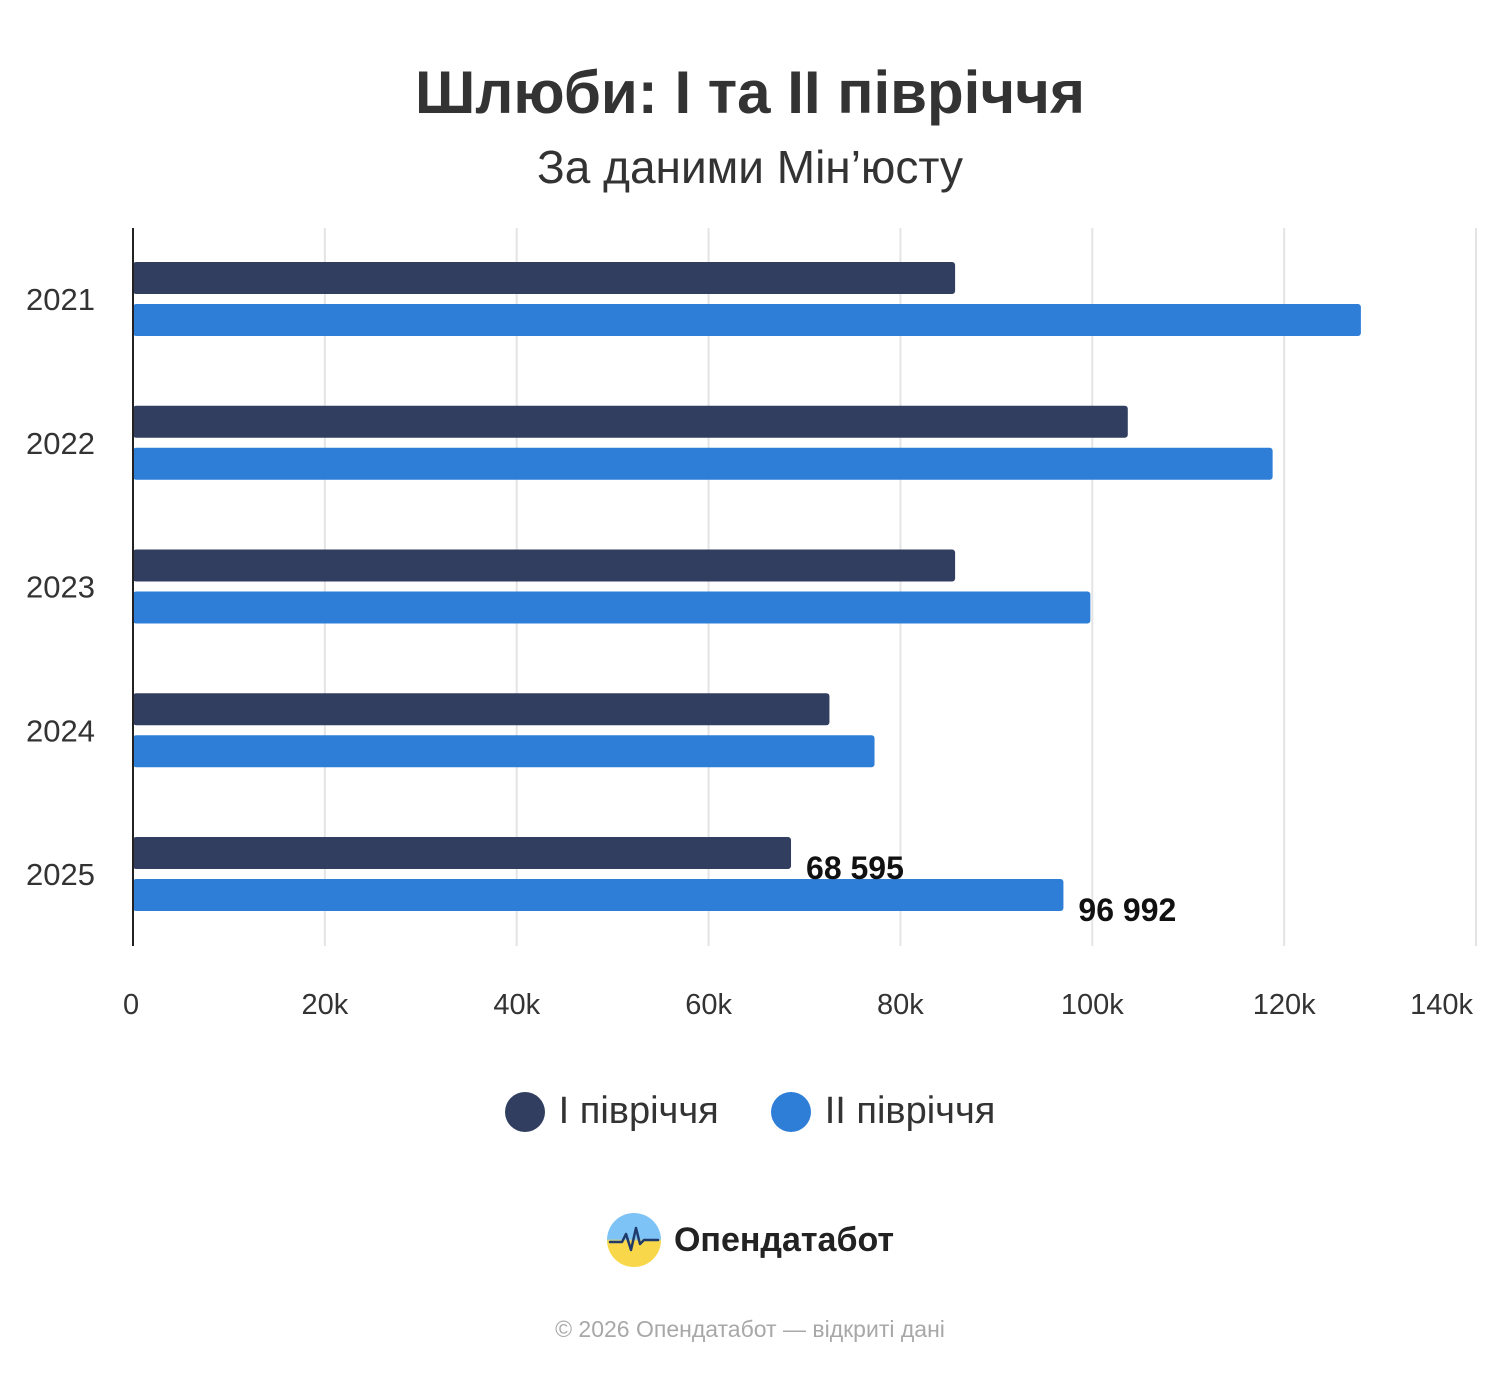 The height and width of the screenshot is (1375, 1500). I want to click on legend-item-first-half: I півріччя, so click(611, 1111).